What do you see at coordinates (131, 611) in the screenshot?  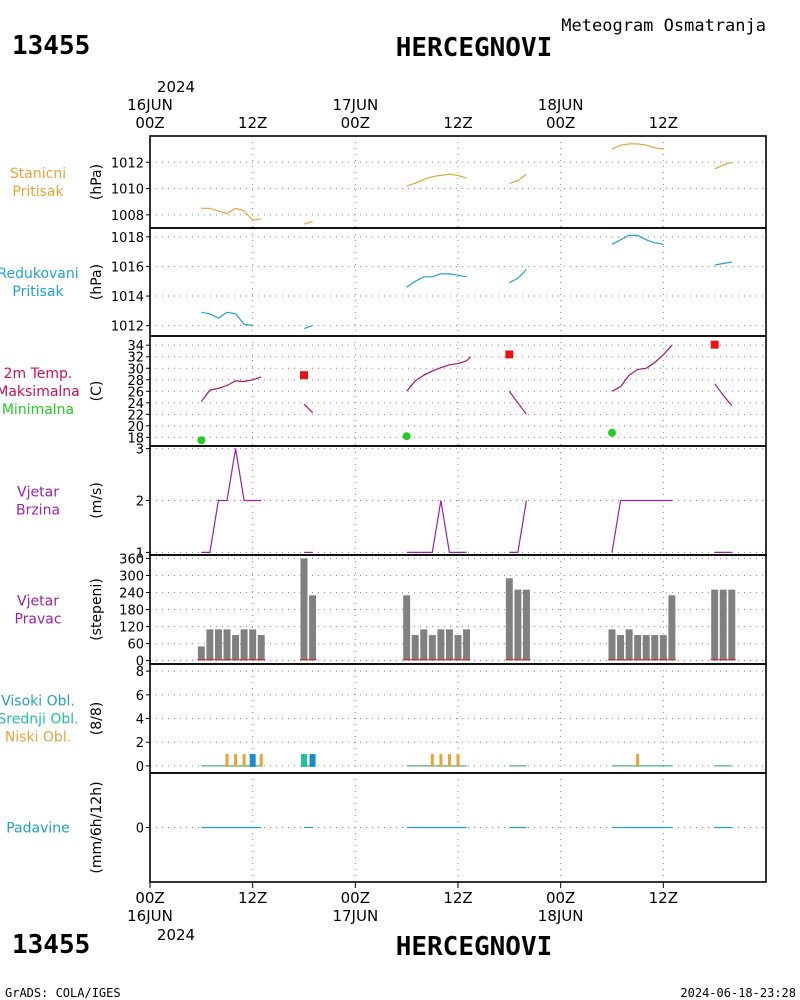 I see `y-tick-label: 180` at bounding box center [131, 611].